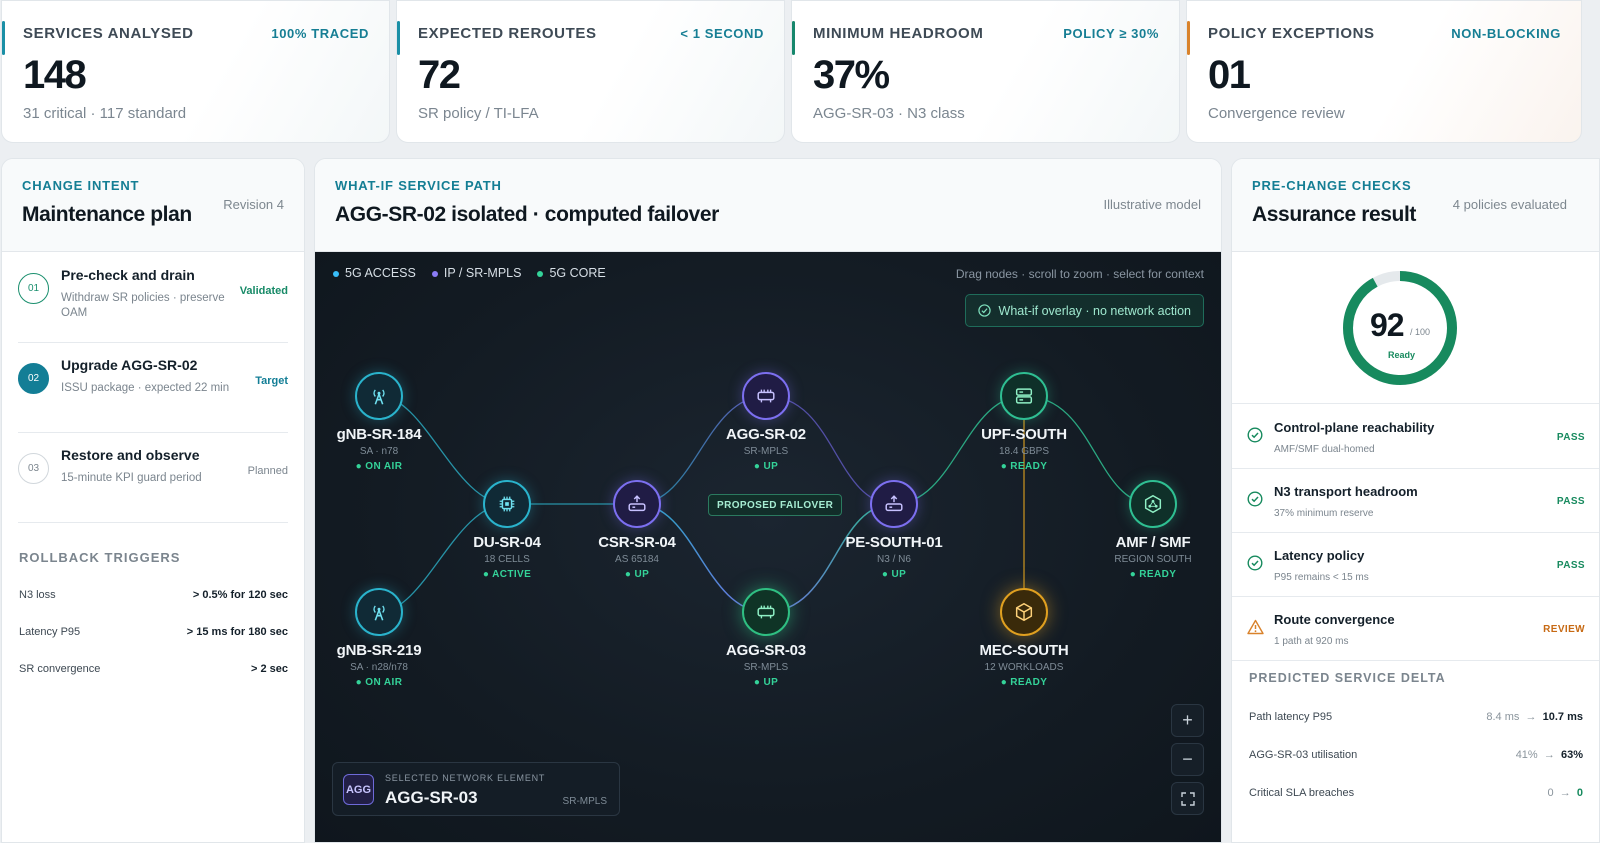  What do you see at coordinates (131, 478) in the screenshot?
I see `step-description: 15-minute KPI guard period` at bounding box center [131, 478].